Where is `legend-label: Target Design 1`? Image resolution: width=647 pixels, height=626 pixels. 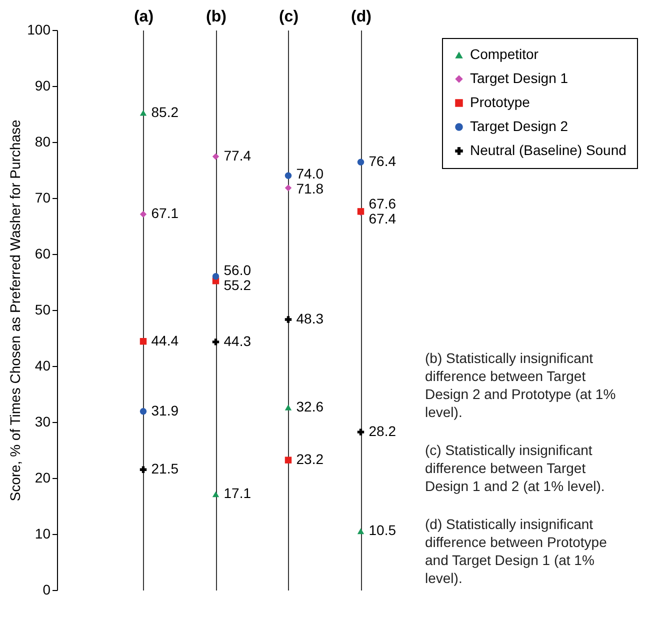
legend-label: Target Design 1 is located at coordinates (519, 78).